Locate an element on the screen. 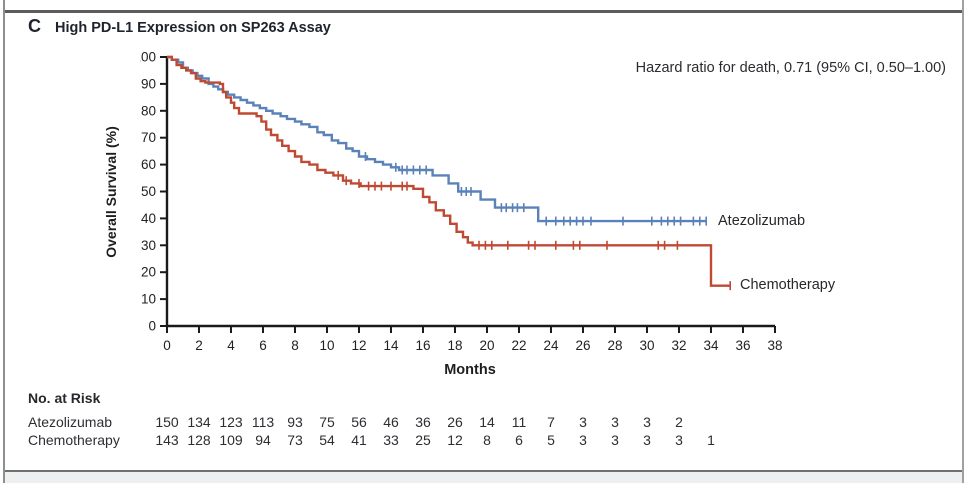  figure-border-right is located at coordinates (963, 241).